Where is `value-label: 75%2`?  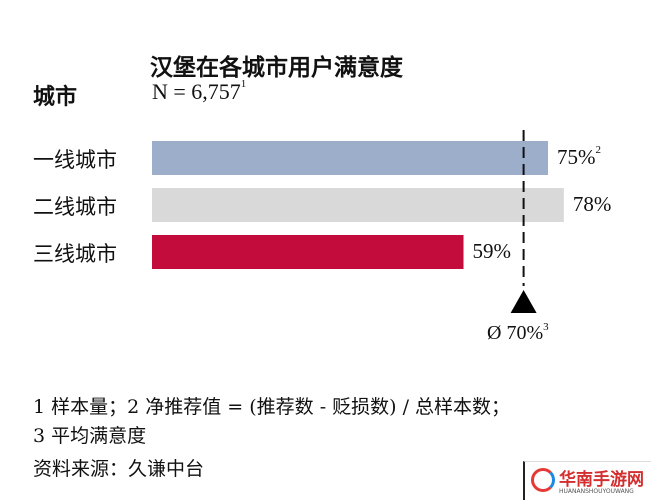
value-label: 75%2 is located at coordinates (579, 157).